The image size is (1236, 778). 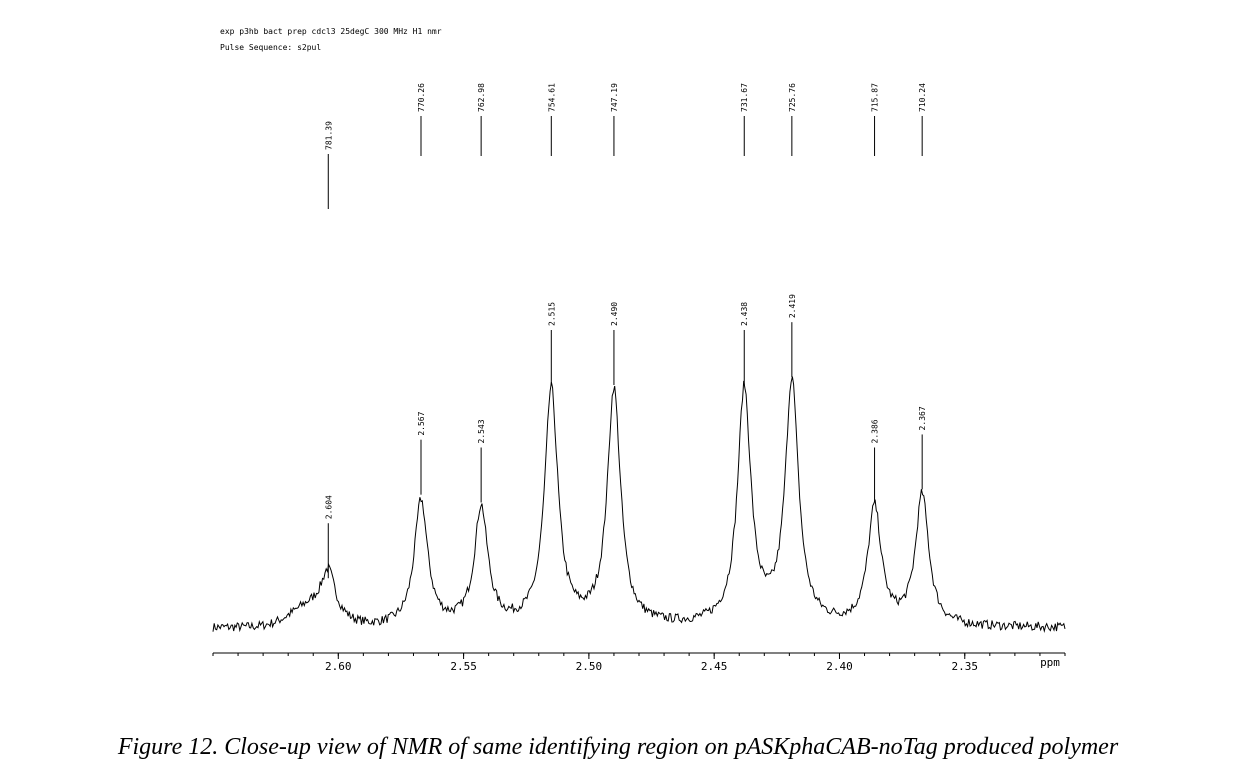 What do you see at coordinates (1050, 662) in the screenshot?
I see `x-axis-unit-label: ppm` at bounding box center [1050, 662].